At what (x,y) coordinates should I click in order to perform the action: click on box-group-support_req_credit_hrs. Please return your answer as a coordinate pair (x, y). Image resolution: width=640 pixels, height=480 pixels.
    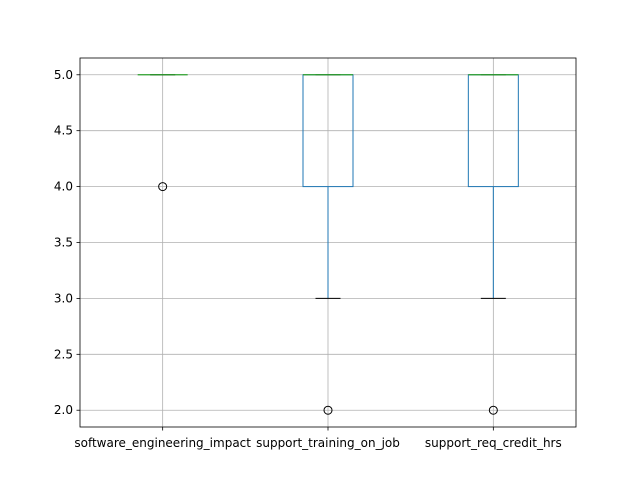
    Looking at the image, I should click on (493, 244).